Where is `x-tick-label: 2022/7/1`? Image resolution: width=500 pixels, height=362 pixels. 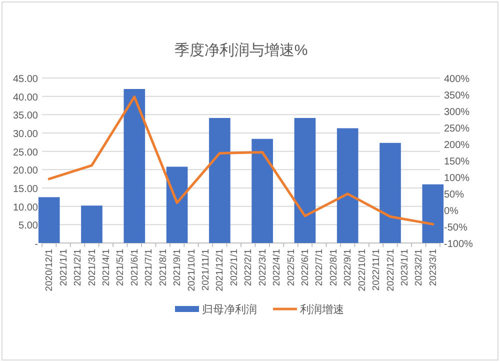 x-tick-label: 2022/7/1 is located at coordinates (320, 267).